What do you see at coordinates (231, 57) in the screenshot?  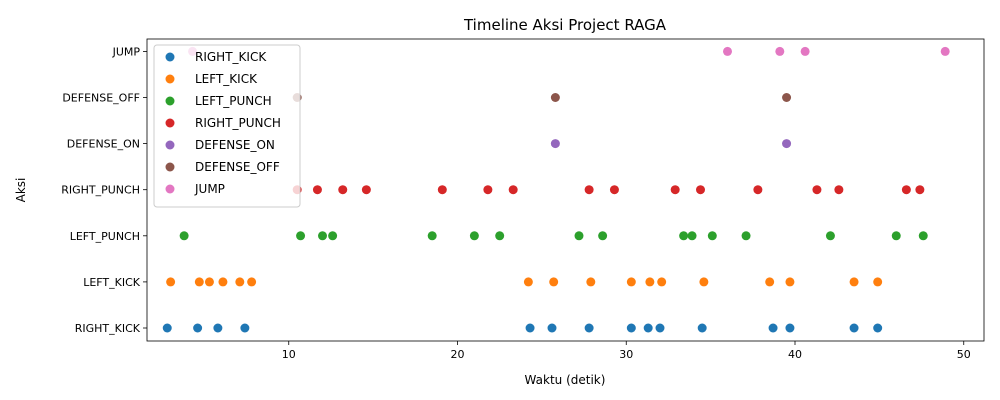 I see `legend-label: RIGHT_KICK` at bounding box center [231, 57].